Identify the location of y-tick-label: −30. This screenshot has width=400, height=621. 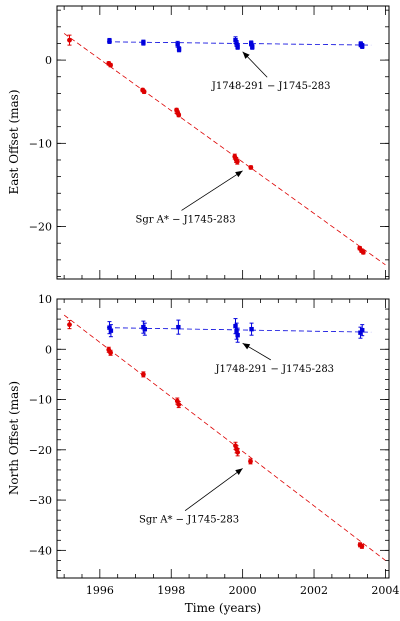
(40, 500).